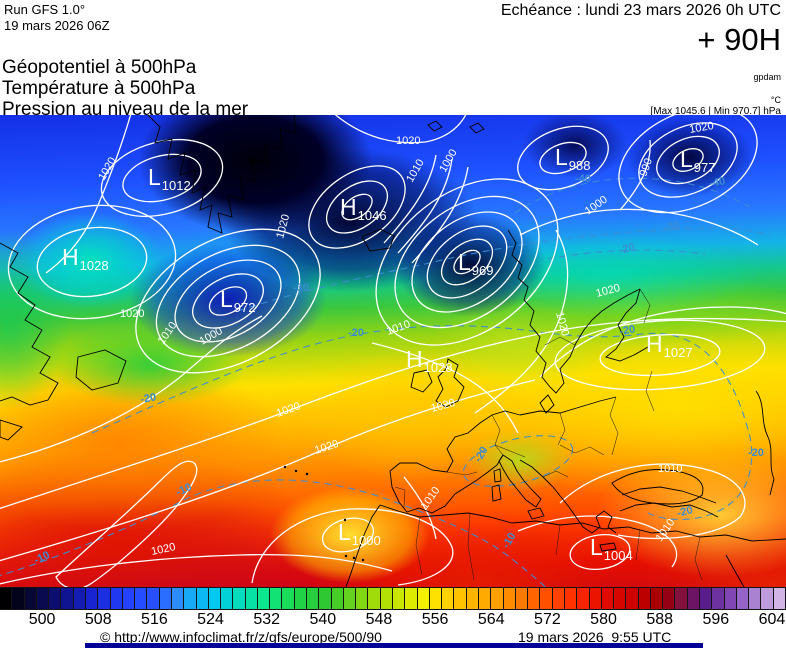  I want to click on pressure-minmax-label: [Max 1045.6 | Min 970.7] hPa, so click(715, 111).